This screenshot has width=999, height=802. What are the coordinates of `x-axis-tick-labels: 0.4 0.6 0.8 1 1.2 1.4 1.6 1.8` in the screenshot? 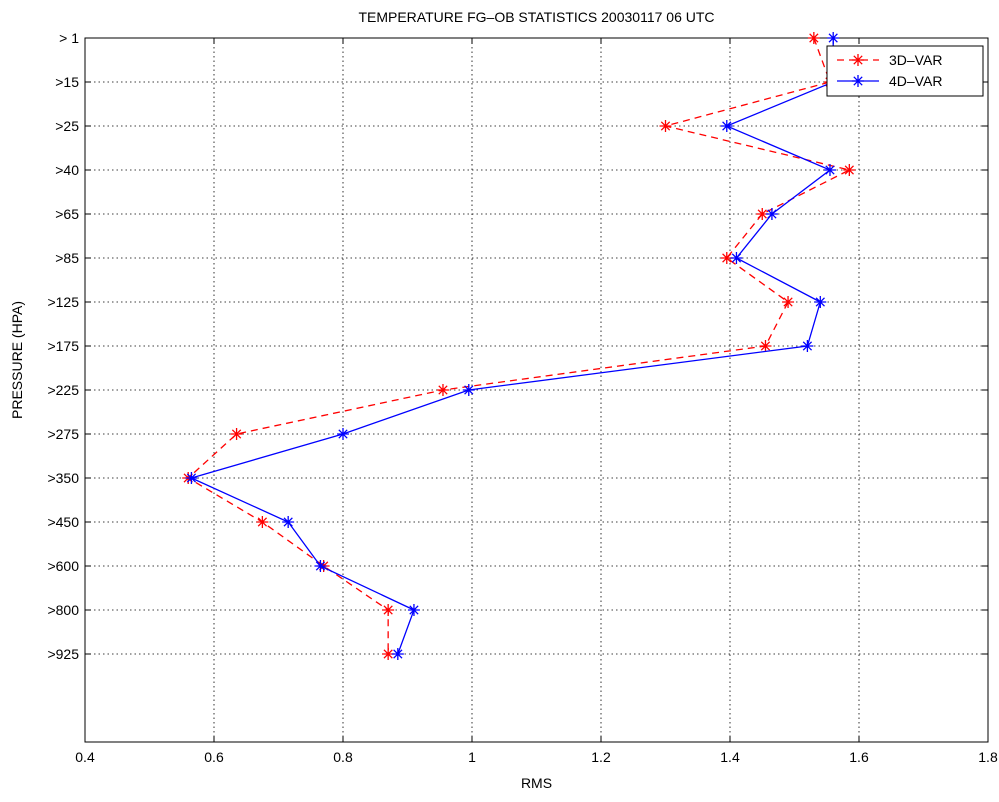 It's located at (536, 757).